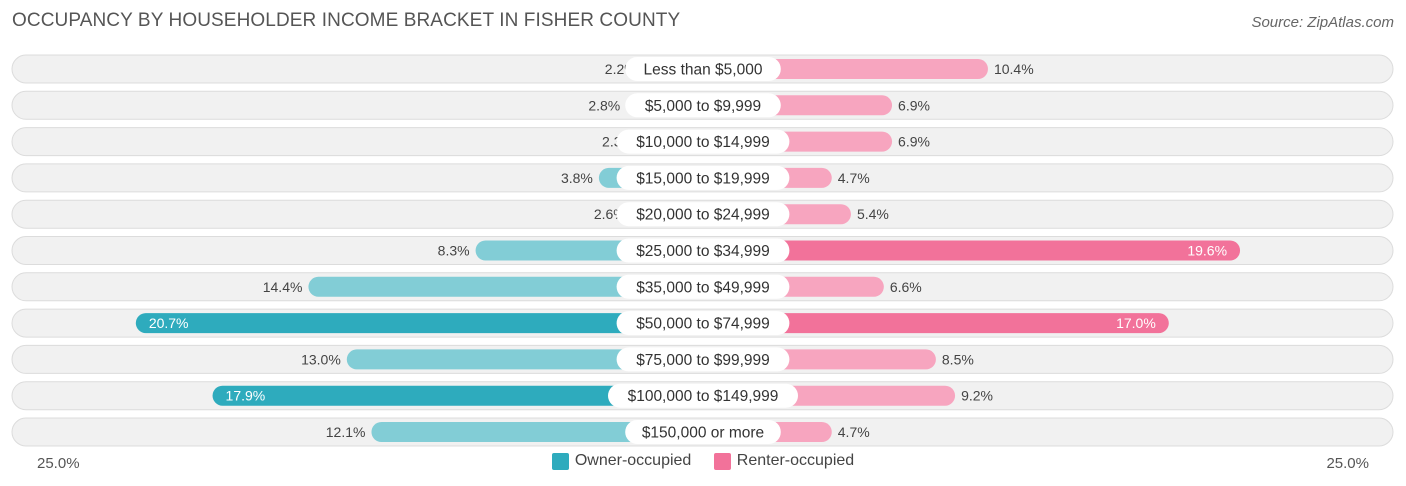 The image size is (1406, 486). I want to click on category-label: $50,000 to $74,999, so click(703, 324).